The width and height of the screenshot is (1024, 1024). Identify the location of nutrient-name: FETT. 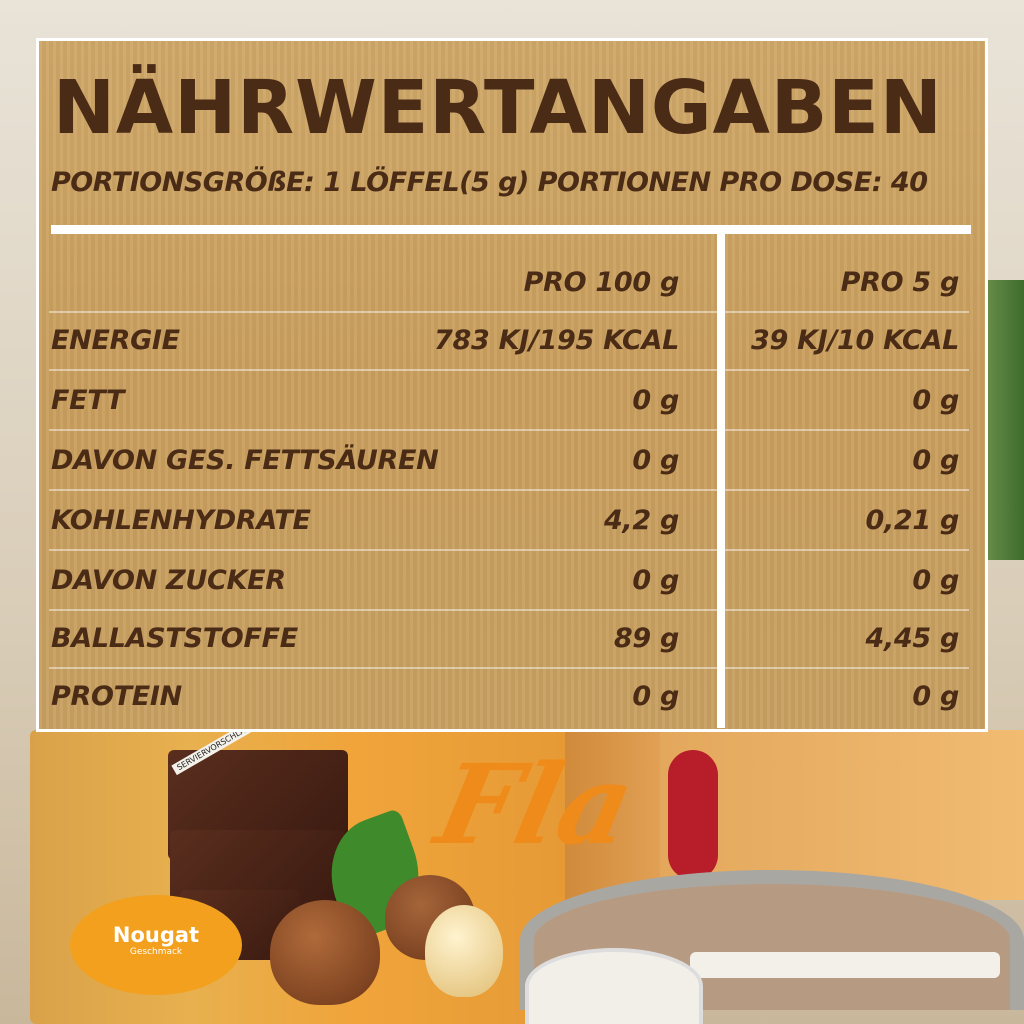
(88, 400).